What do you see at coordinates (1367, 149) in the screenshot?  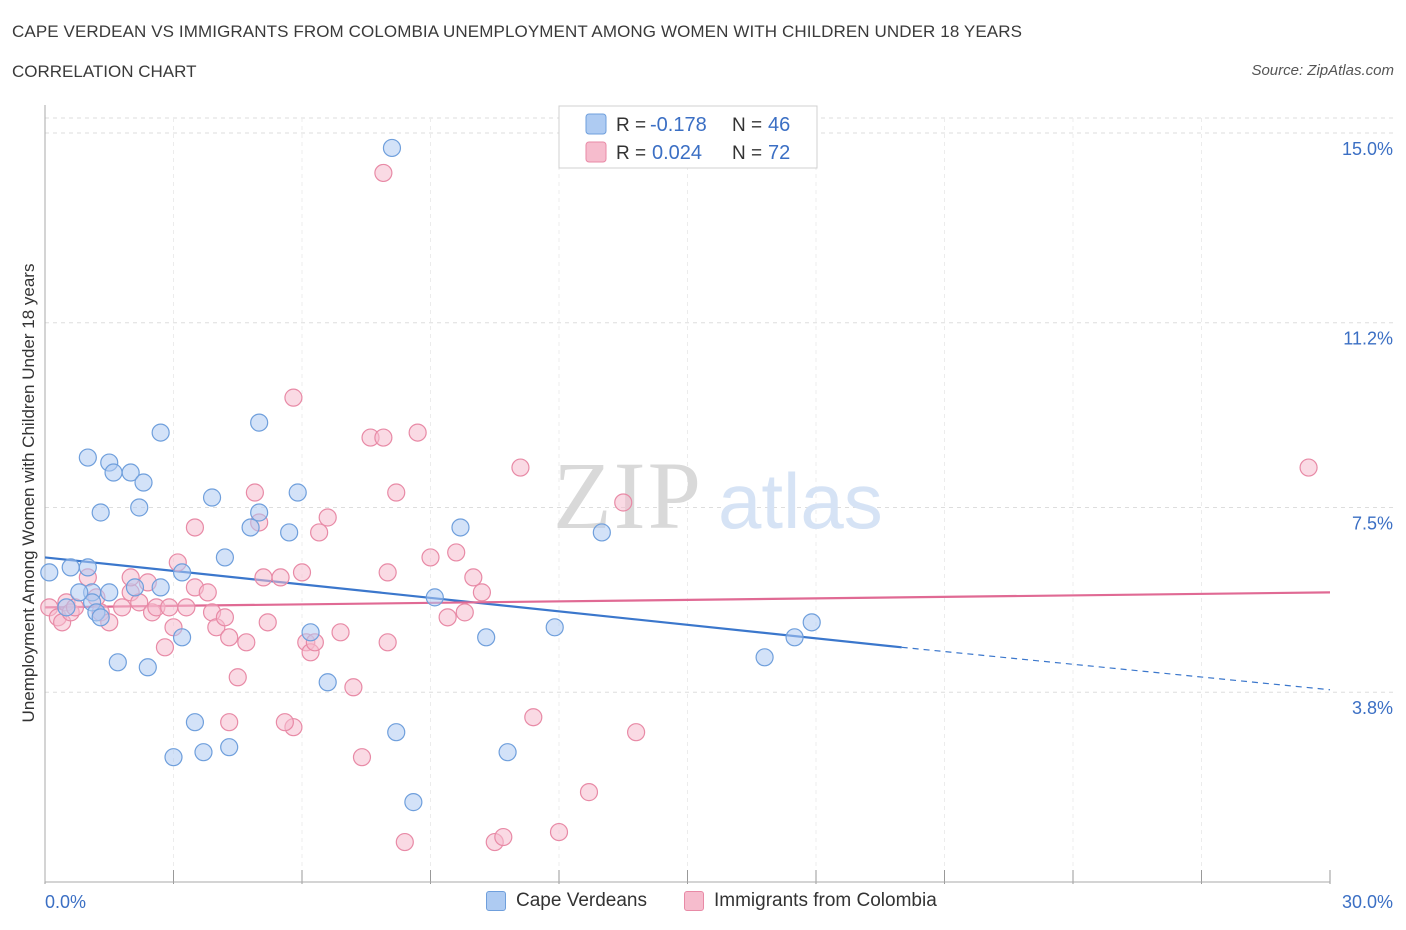 I see `y-tick-label: 15.0%` at bounding box center [1367, 149].